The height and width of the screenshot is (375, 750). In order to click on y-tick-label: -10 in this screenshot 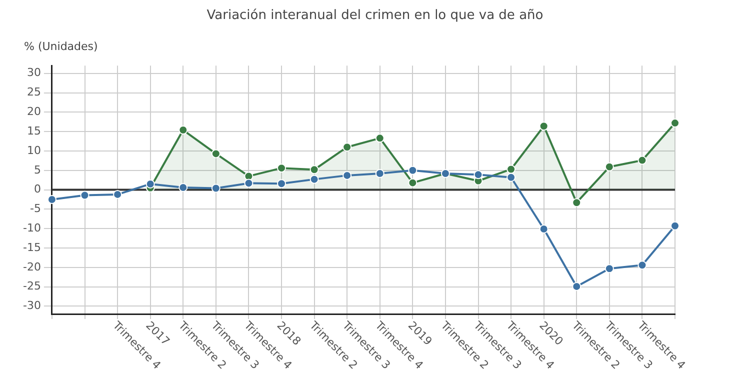, I will do `click(32, 227)`.